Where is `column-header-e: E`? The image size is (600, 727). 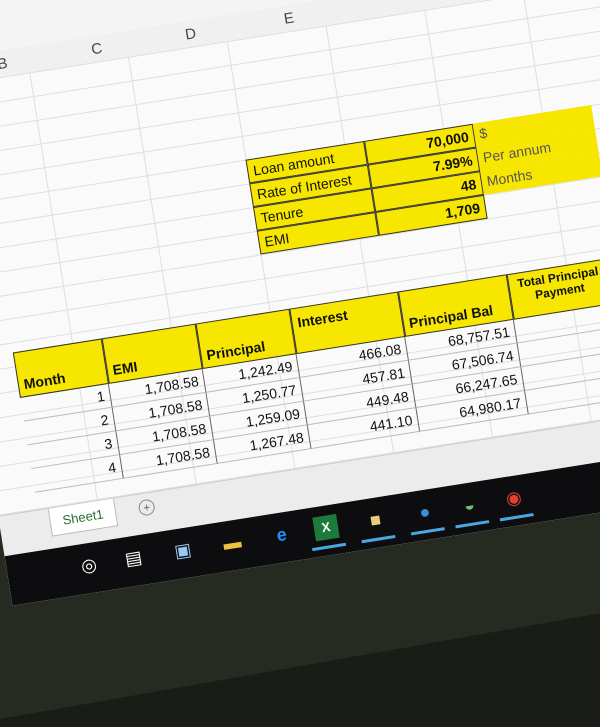 column-header-e: E is located at coordinates (289, 18).